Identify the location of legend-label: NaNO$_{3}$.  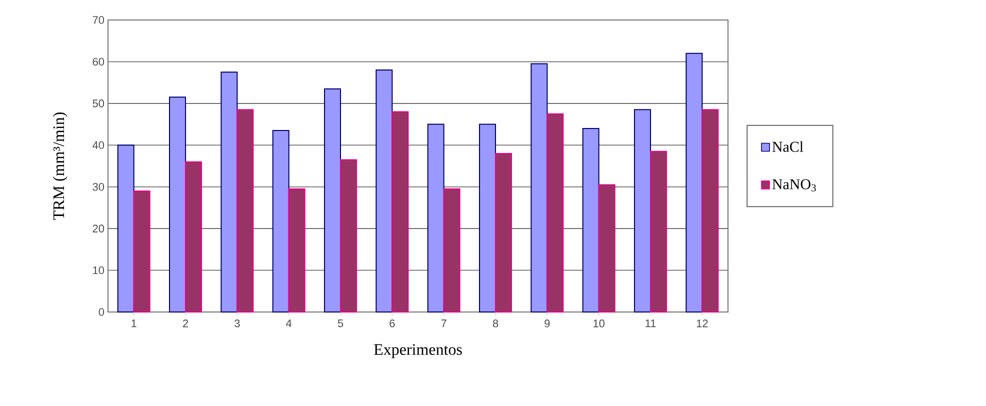
(794, 185).